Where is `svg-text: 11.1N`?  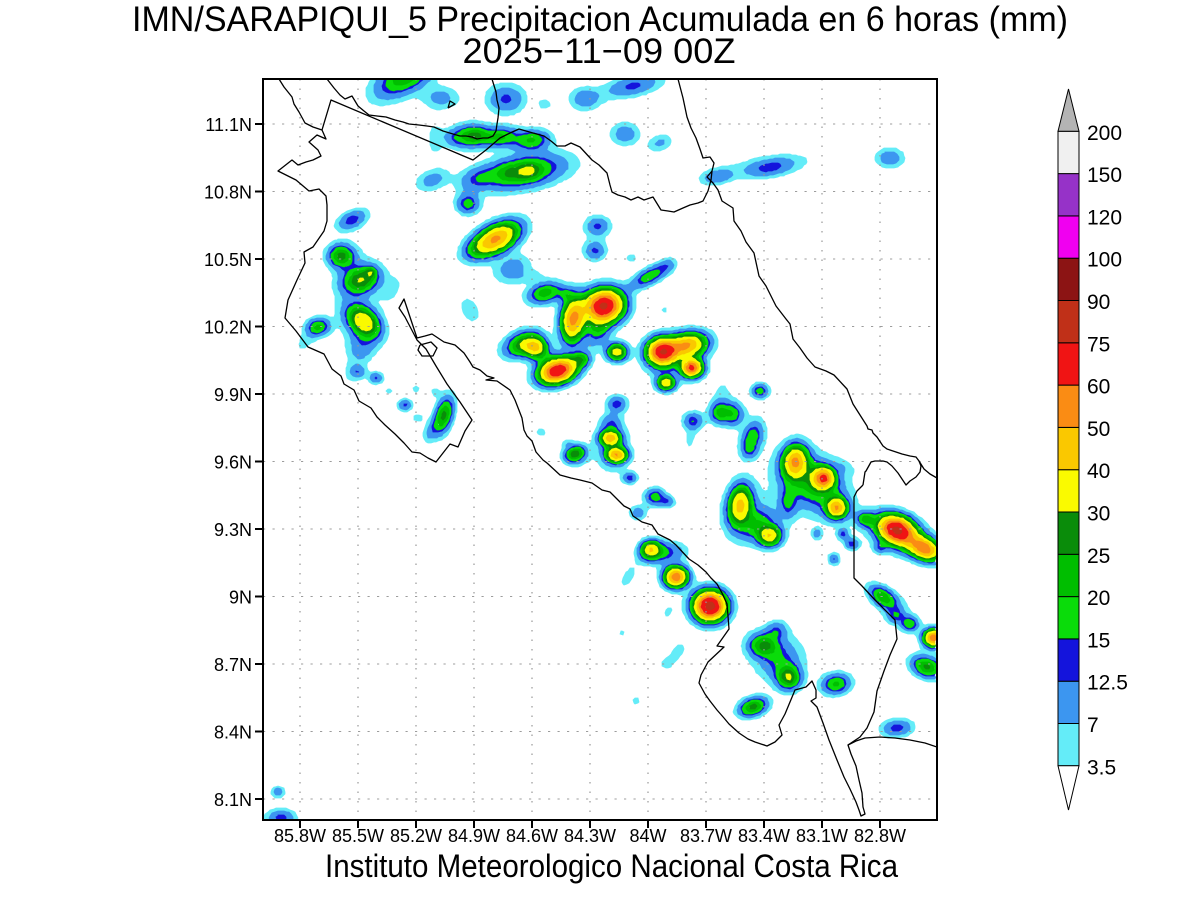 svg-text: 11.1N is located at coordinates (228, 125).